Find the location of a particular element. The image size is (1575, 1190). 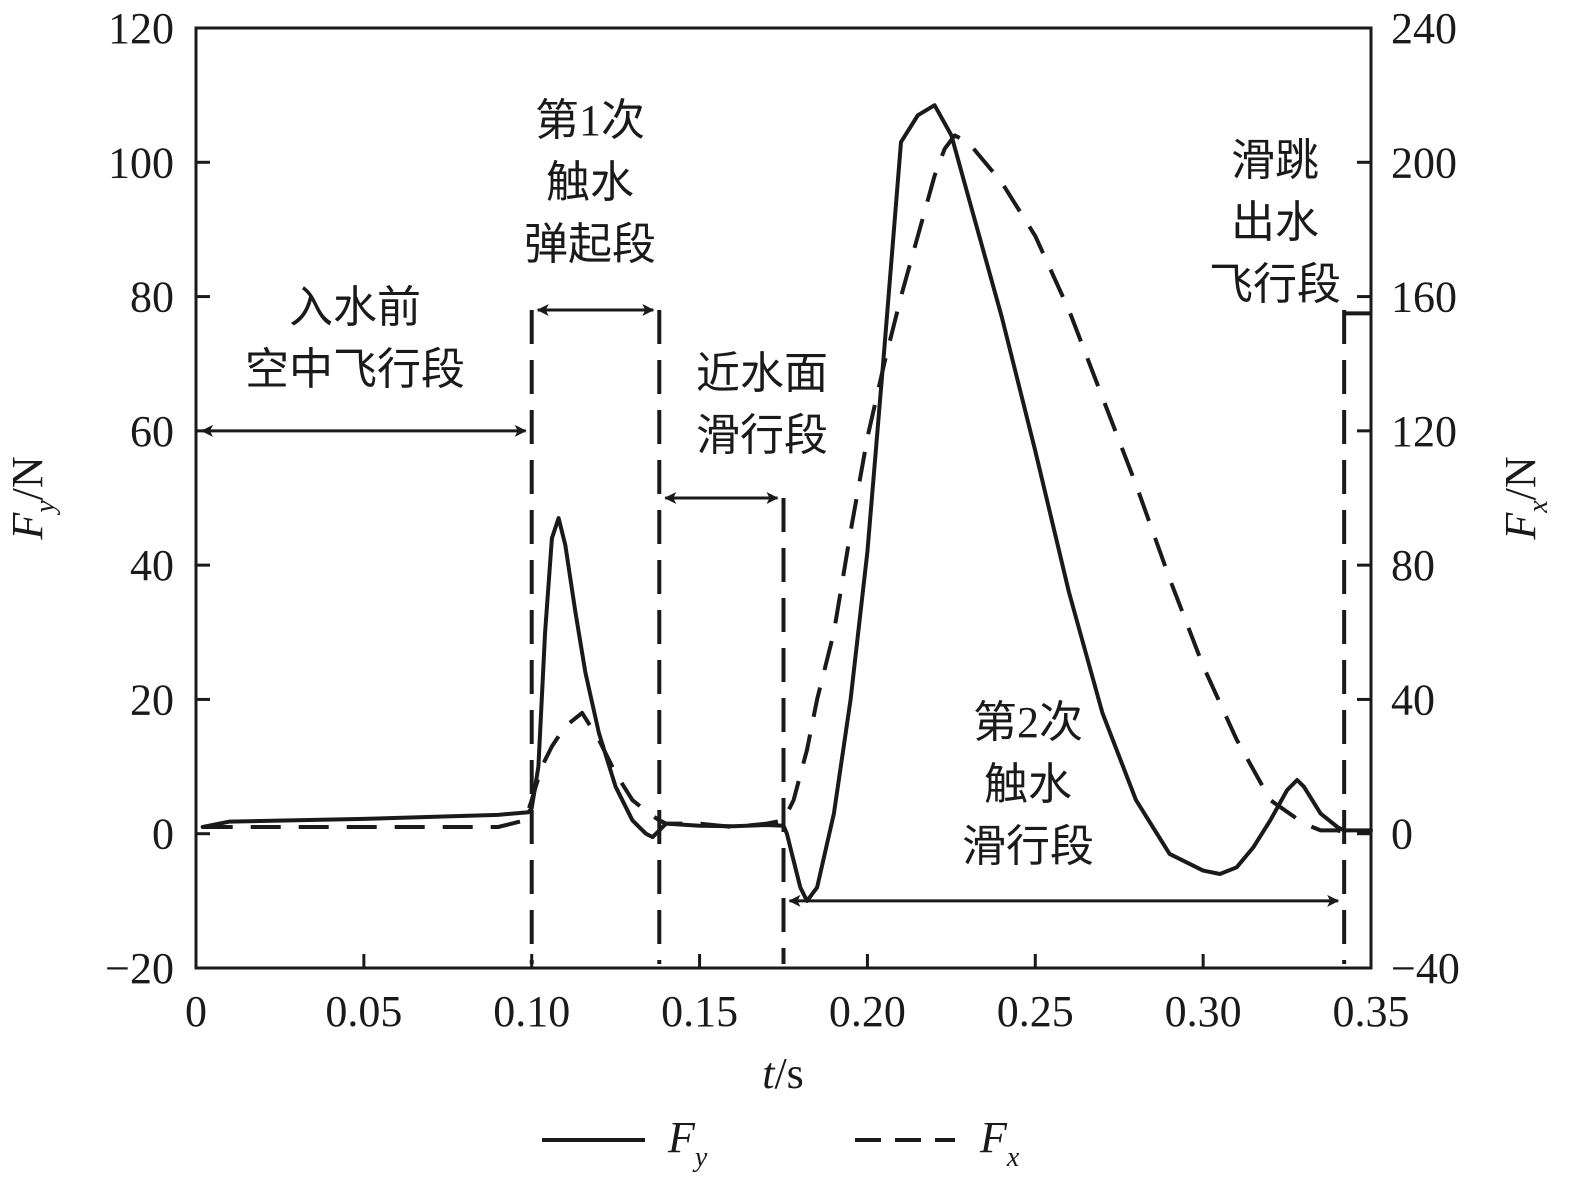

y-right-tick-label: −40 is located at coordinates (1425, 968).